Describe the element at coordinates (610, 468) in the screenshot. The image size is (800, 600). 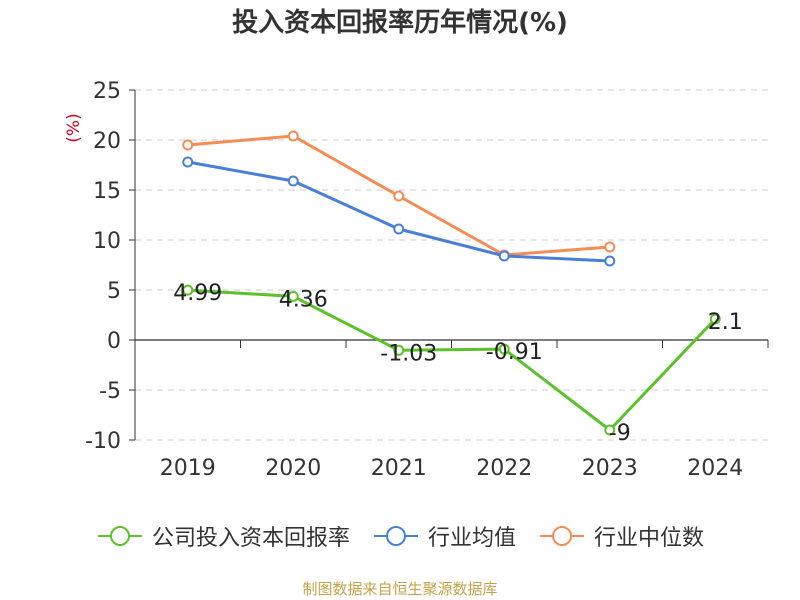
I see `x-tick-label: 2023` at that location.